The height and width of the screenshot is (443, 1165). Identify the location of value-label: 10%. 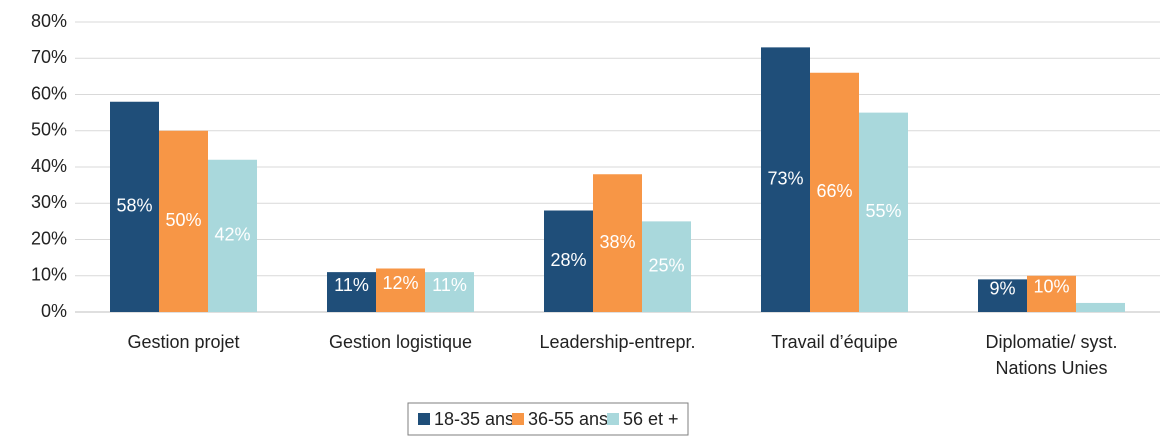
(1051, 287).